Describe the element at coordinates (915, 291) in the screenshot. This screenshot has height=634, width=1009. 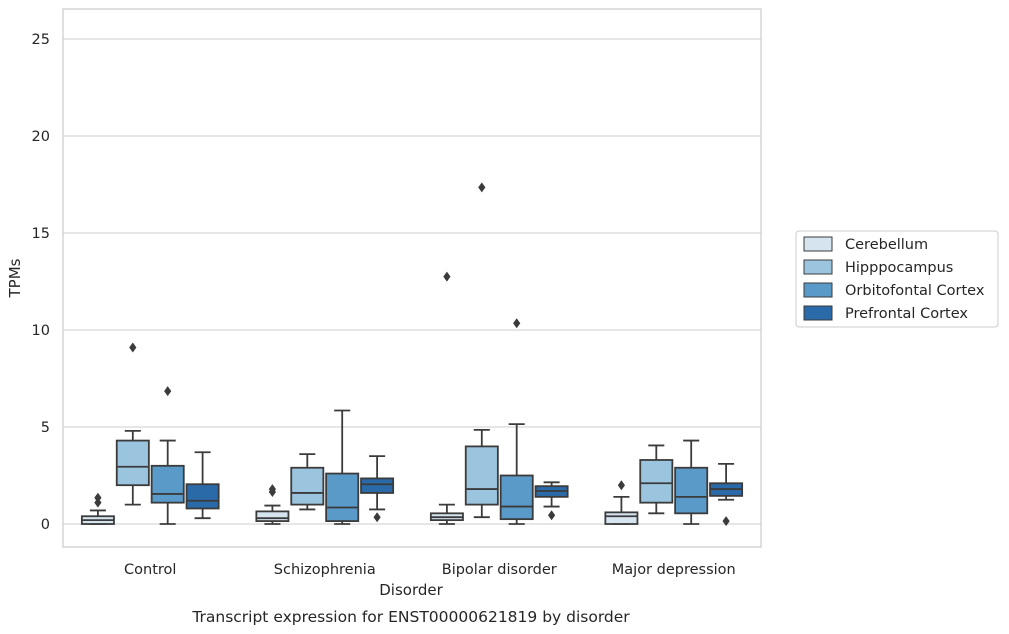
I see `legend-label: Orbitofontal Cortex` at that location.